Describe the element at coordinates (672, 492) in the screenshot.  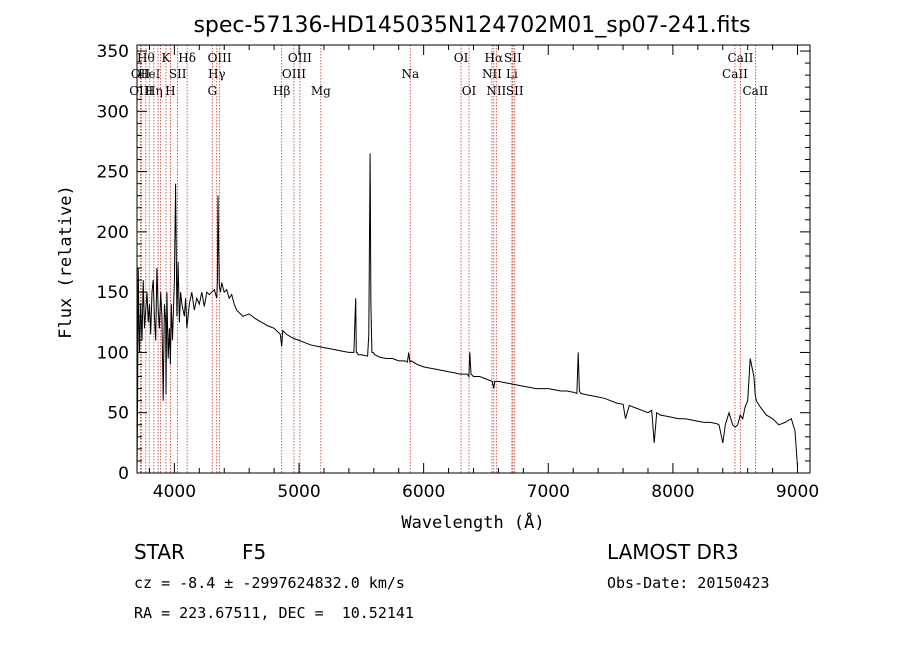
I see `x-tick-label: 8000` at that location.